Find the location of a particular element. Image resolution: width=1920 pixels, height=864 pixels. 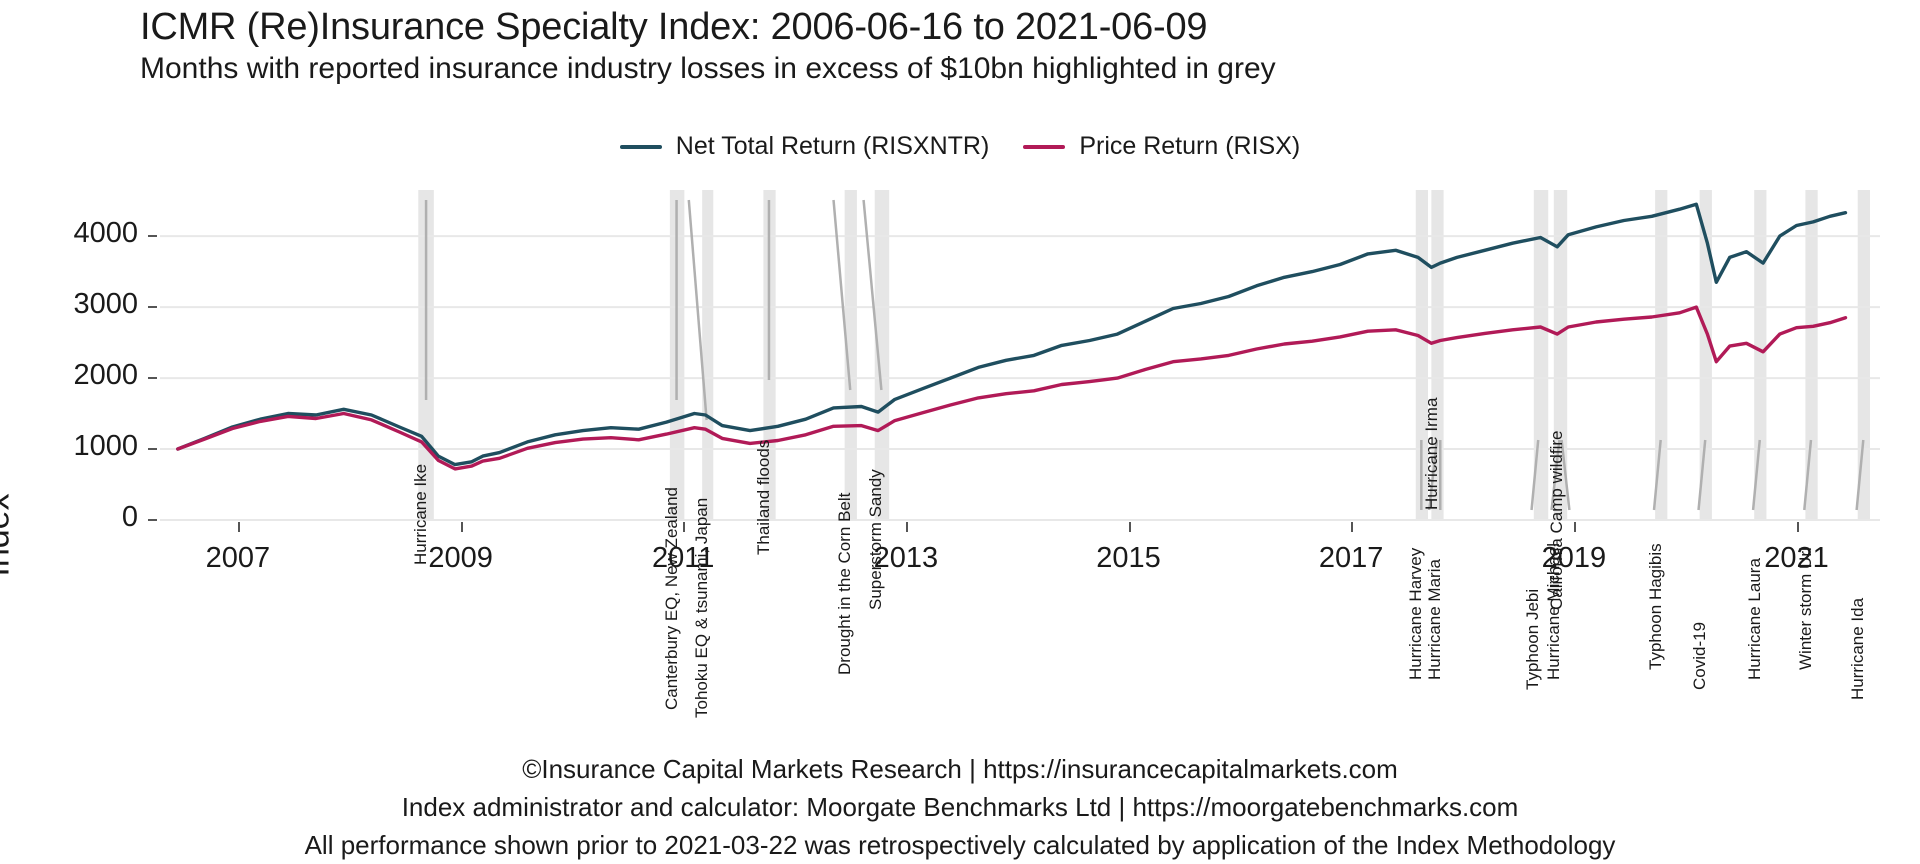

event-annotation-label: Hurricane Irma is located at coordinates (1431, 453).